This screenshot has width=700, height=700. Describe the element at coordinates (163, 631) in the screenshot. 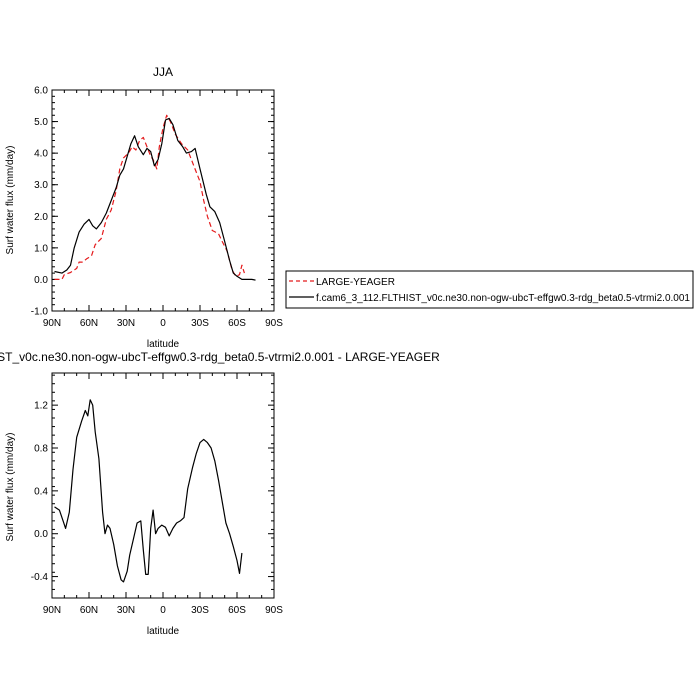

I see `bottom-x-axis-label: latitude` at that location.